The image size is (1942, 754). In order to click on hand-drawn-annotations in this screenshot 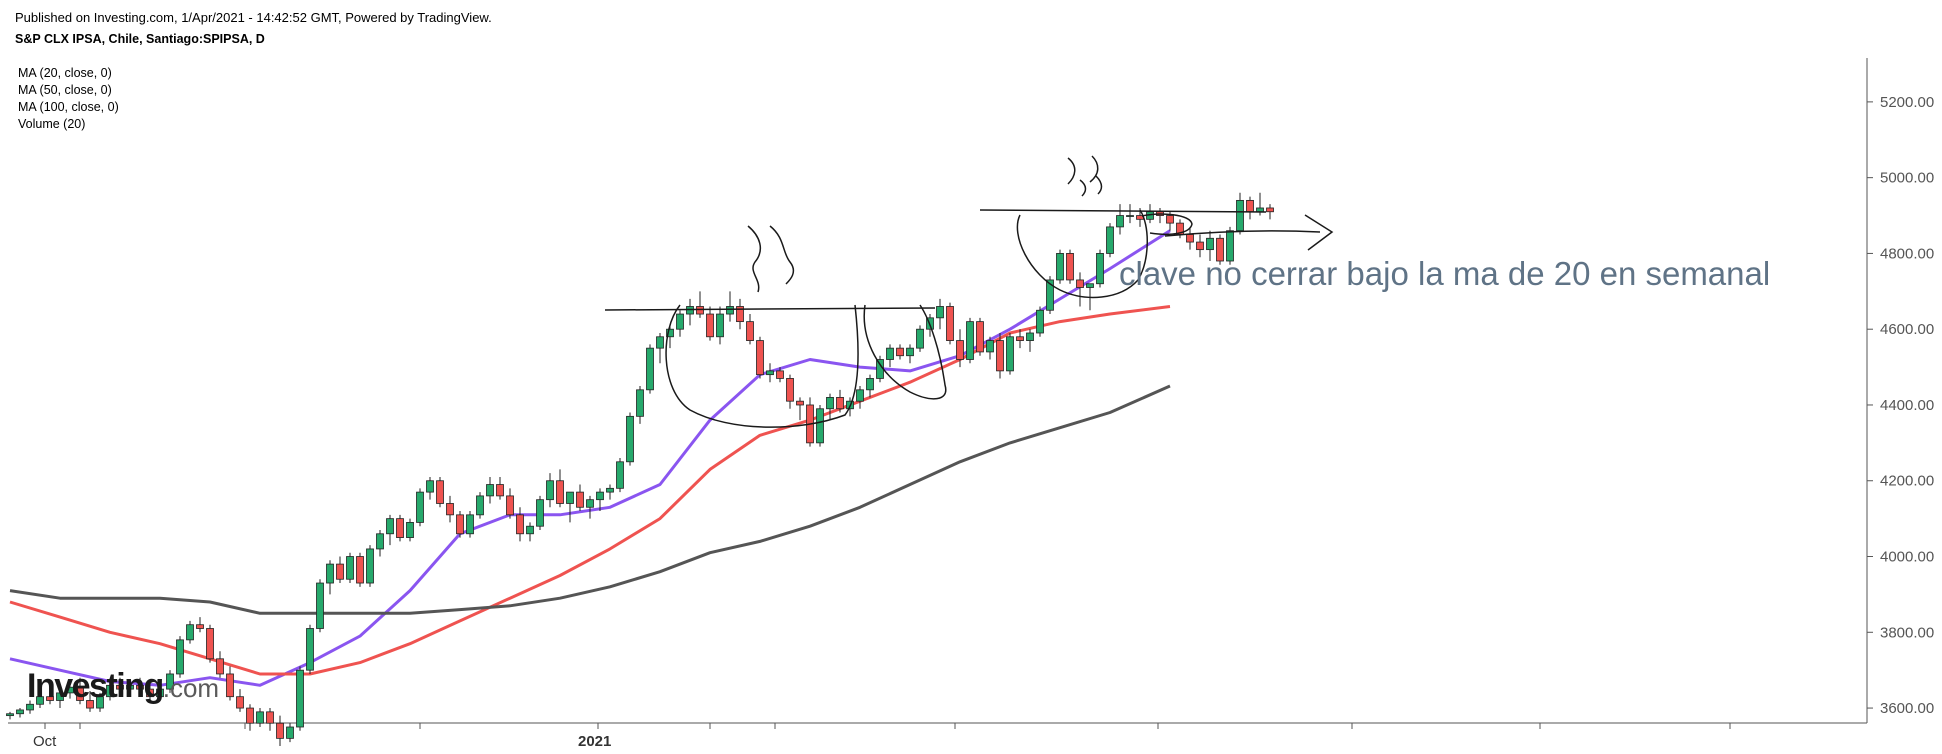, I will do `click(969, 291)`.